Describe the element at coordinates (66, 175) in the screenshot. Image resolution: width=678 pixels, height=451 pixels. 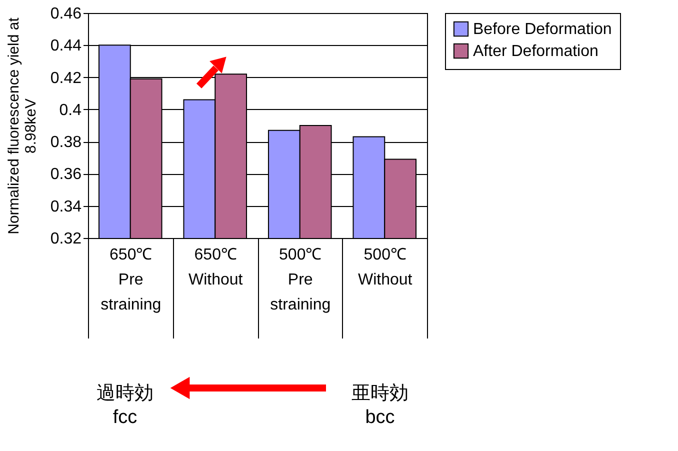
I see `y-tick-label: 0.36` at that location.